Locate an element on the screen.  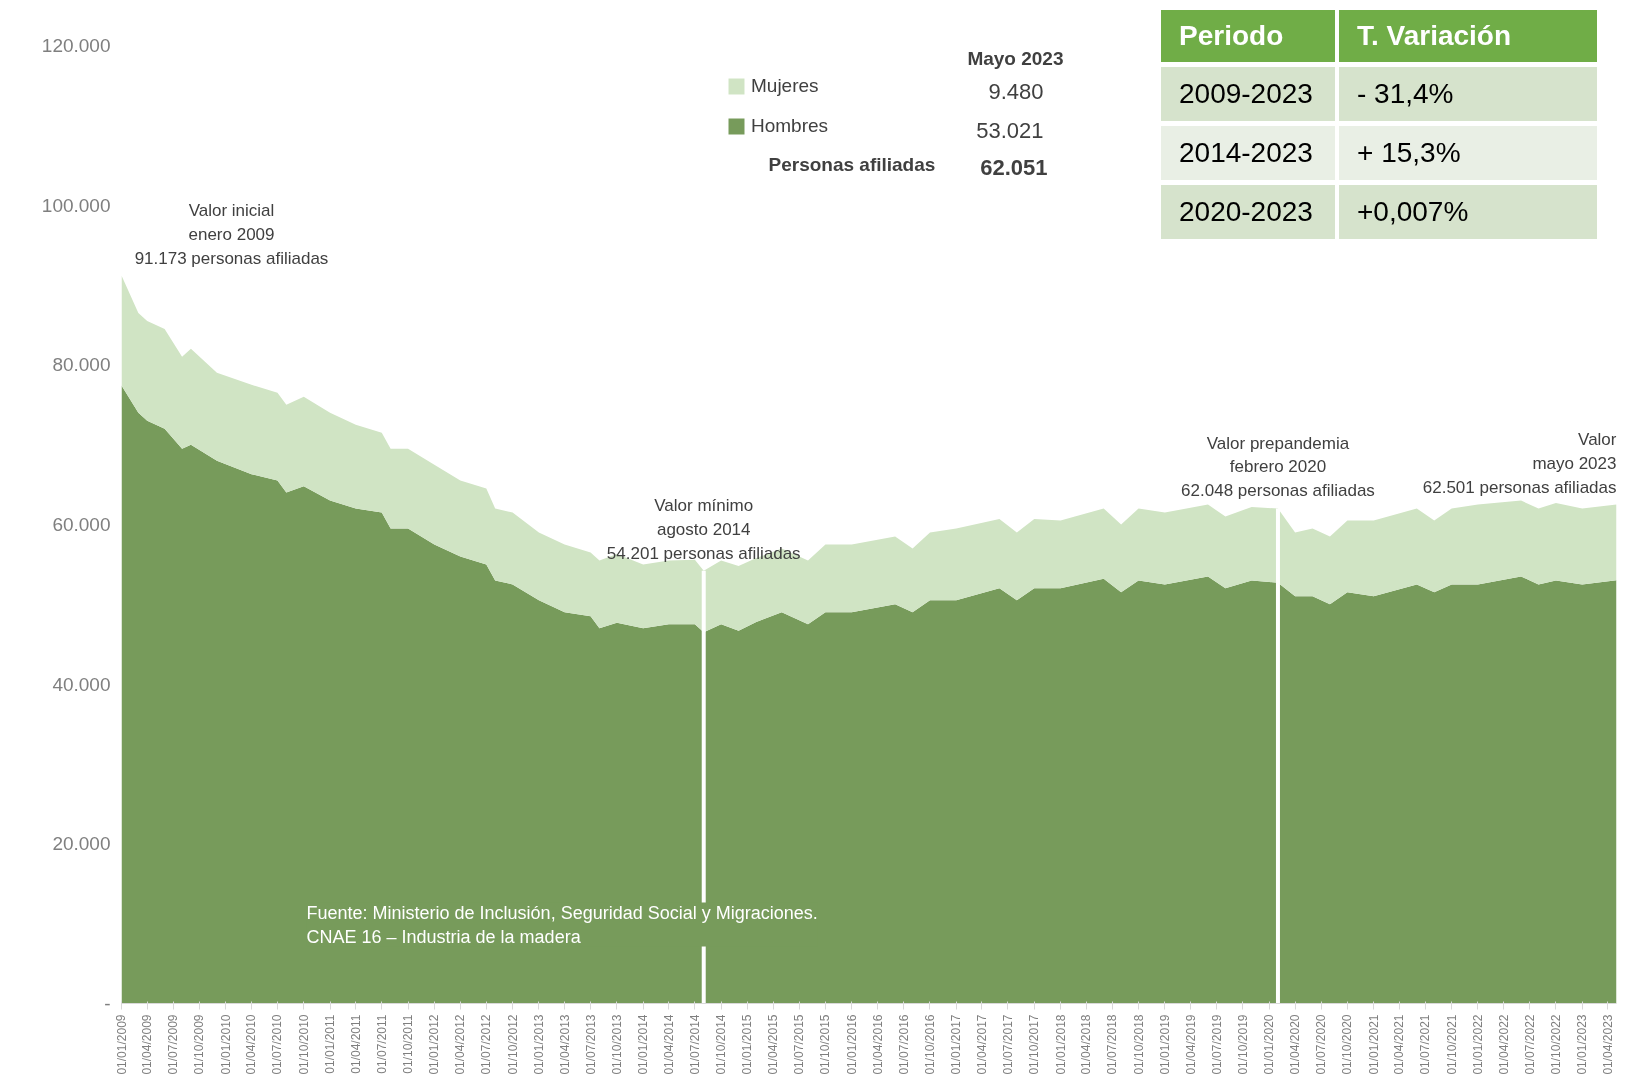
x-tick-label: 01/01/2009 is located at coordinates (121, 1044).